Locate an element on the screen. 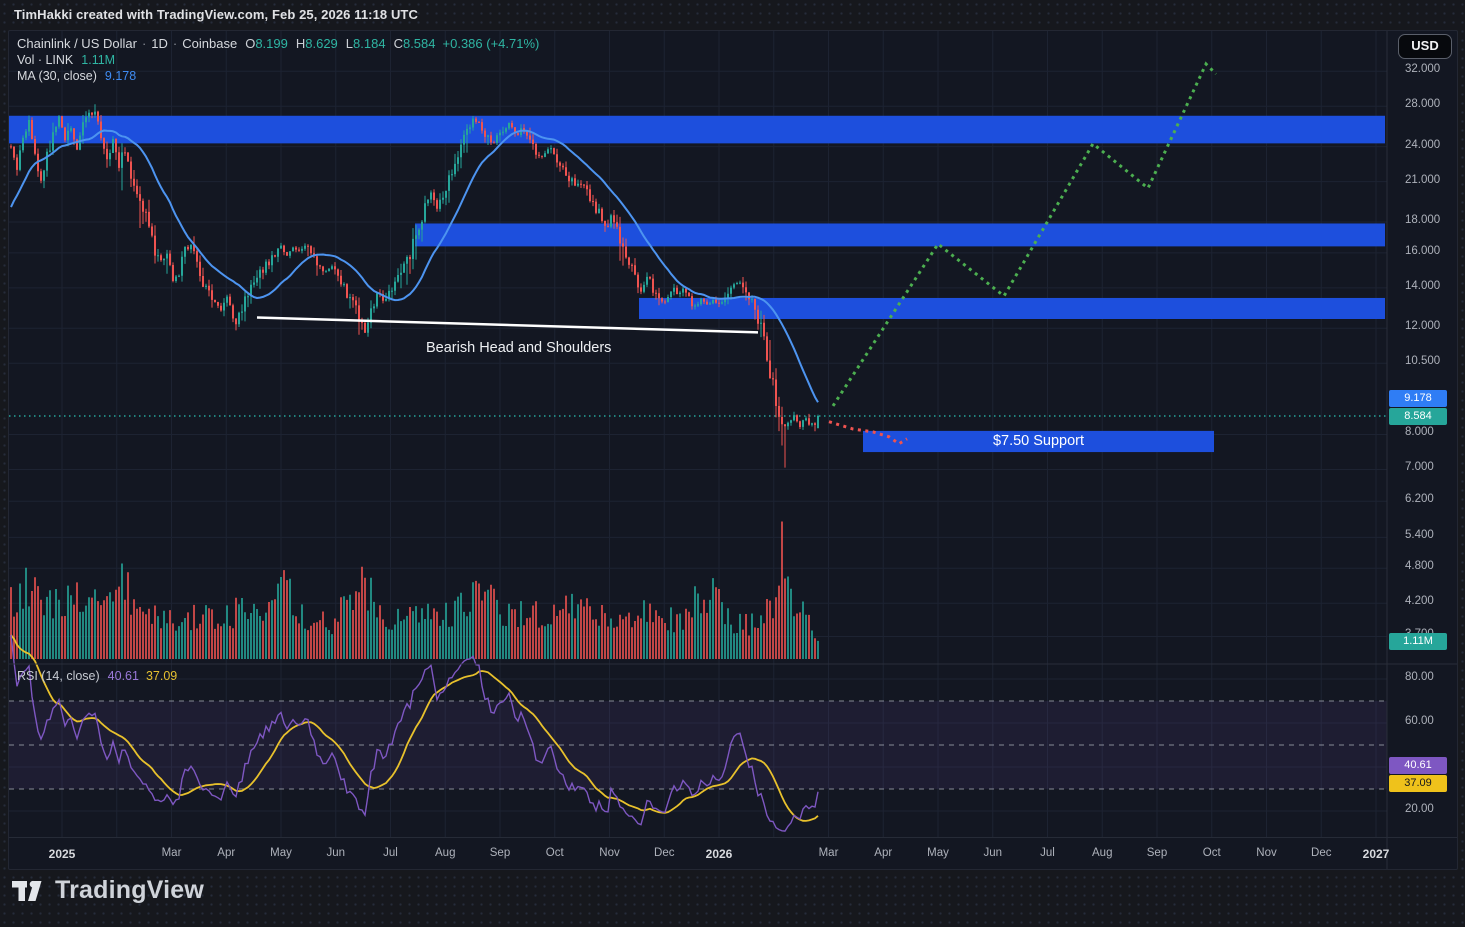 This screenshot has width=1465, height=927. ma-label: MA (30, close) is located at coordinates (57, 76).